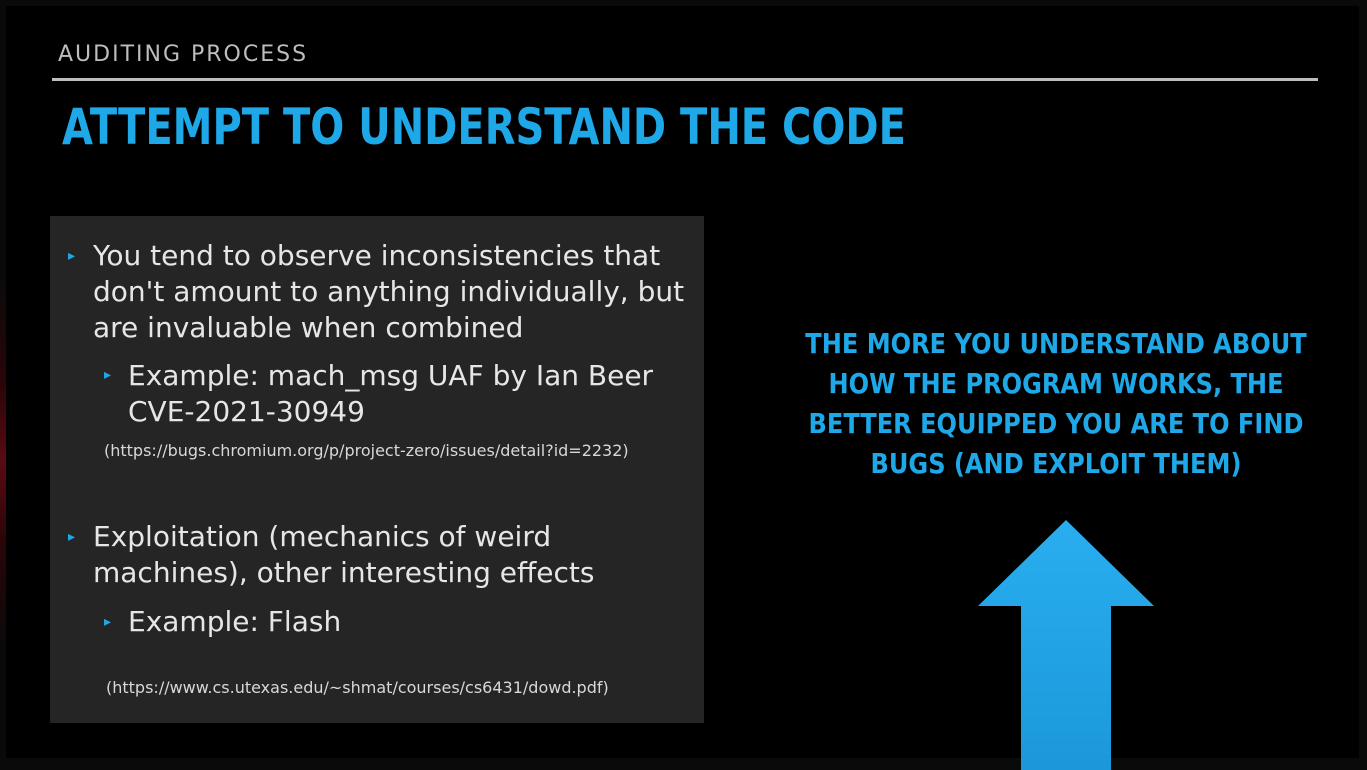  I want to click on sub-bullet-item-2: Example: Flash, so click(235, 621).